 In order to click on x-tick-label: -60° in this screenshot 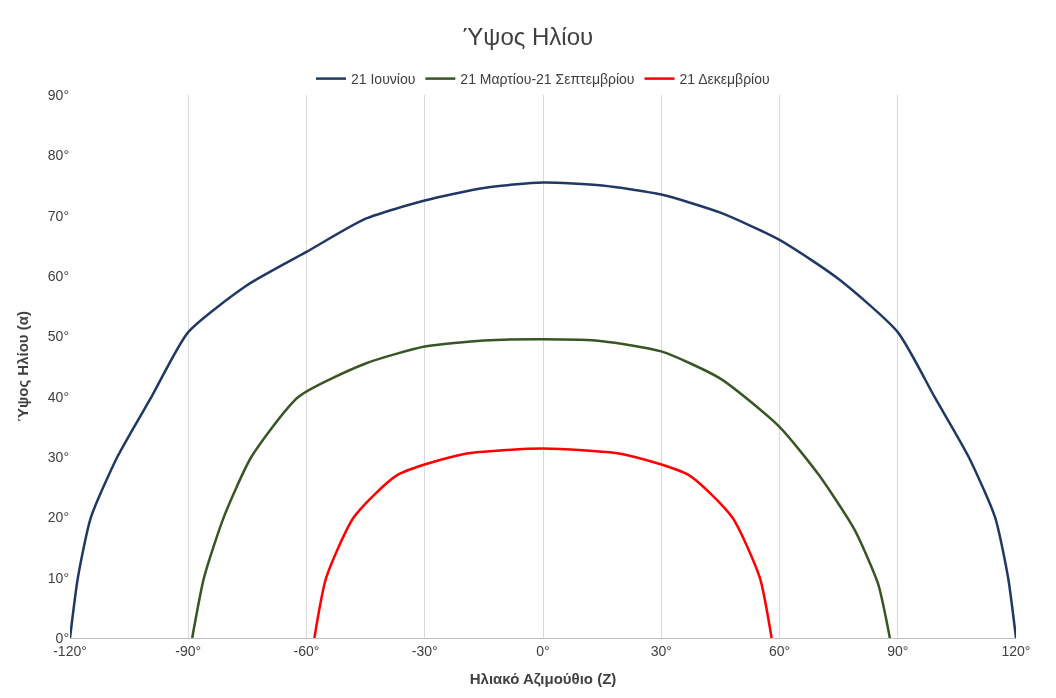, I will do `click(306, 650)`.